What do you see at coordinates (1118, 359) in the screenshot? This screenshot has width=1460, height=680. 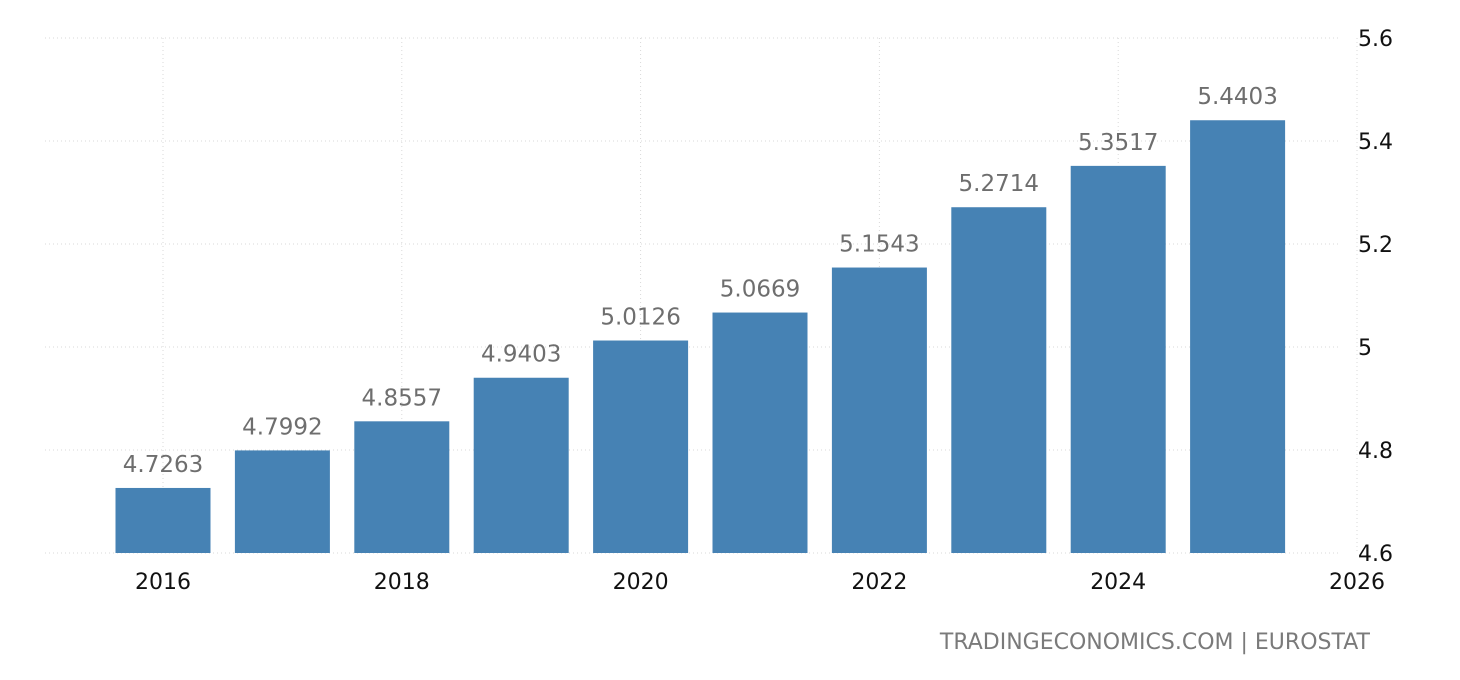 I see `bar-2024` at bounding box center [1118, 359].